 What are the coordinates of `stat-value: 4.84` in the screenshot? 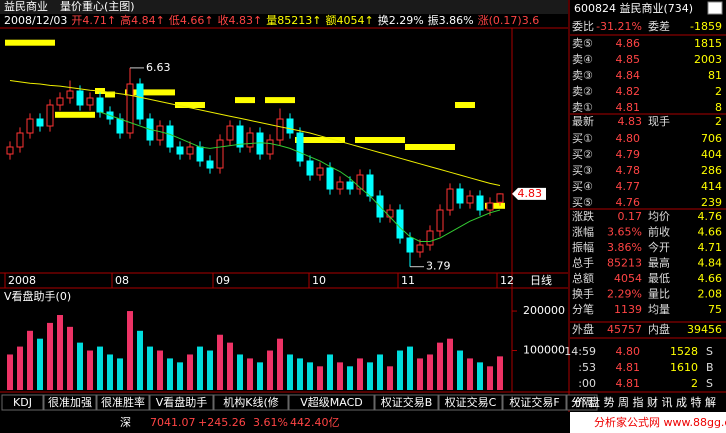 It's located at (710, 263).